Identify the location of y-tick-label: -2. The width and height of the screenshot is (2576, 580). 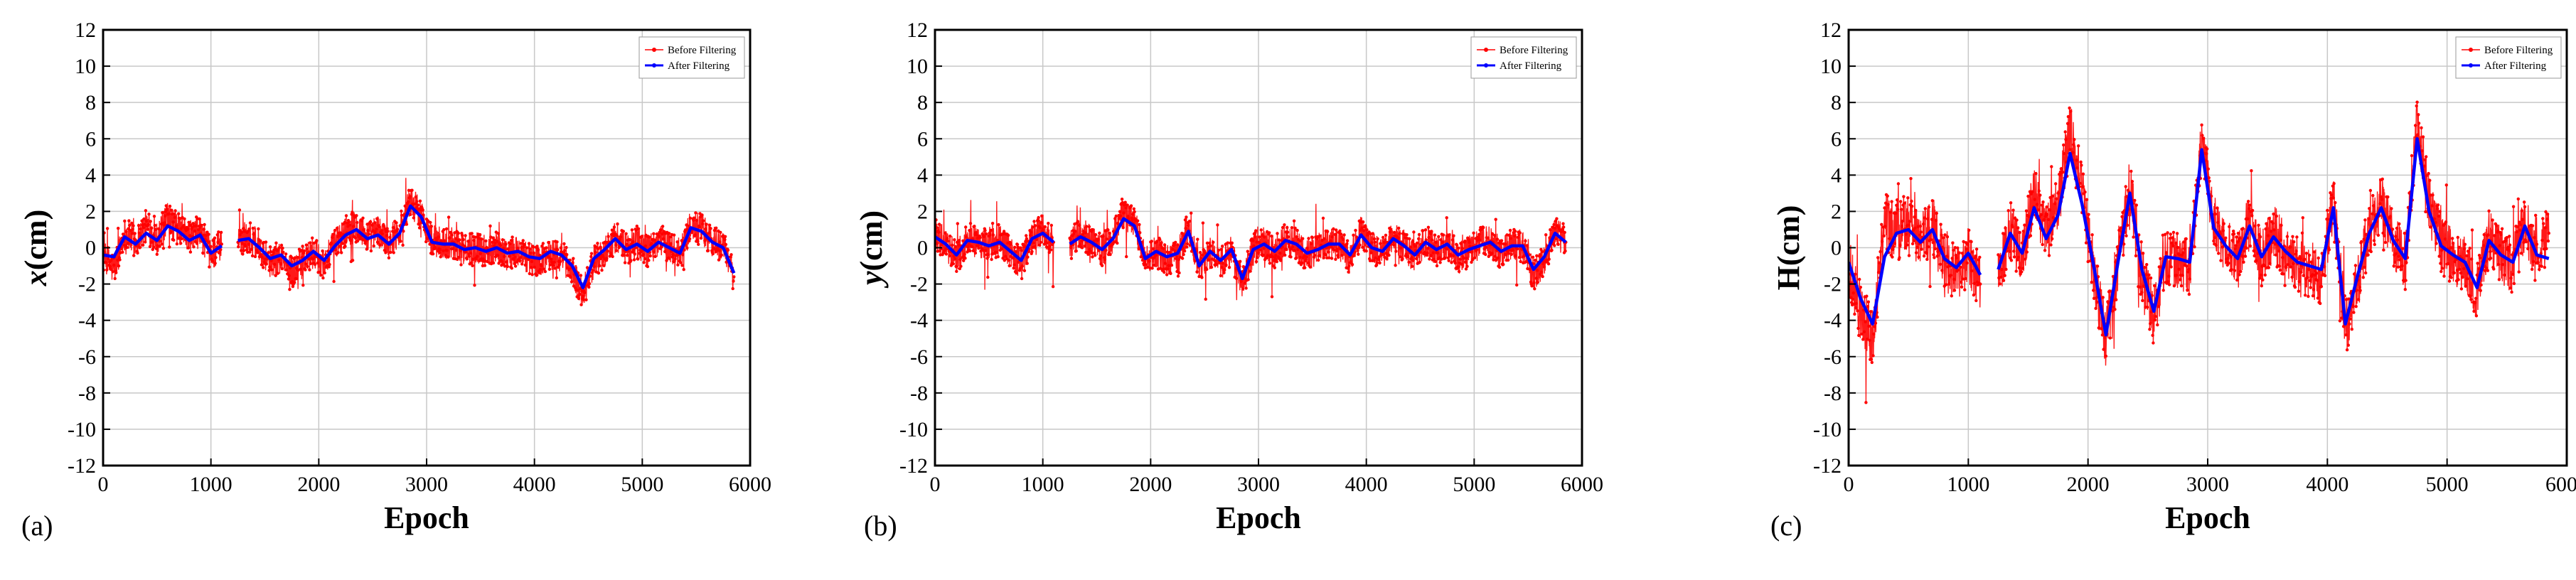
(87, 284).